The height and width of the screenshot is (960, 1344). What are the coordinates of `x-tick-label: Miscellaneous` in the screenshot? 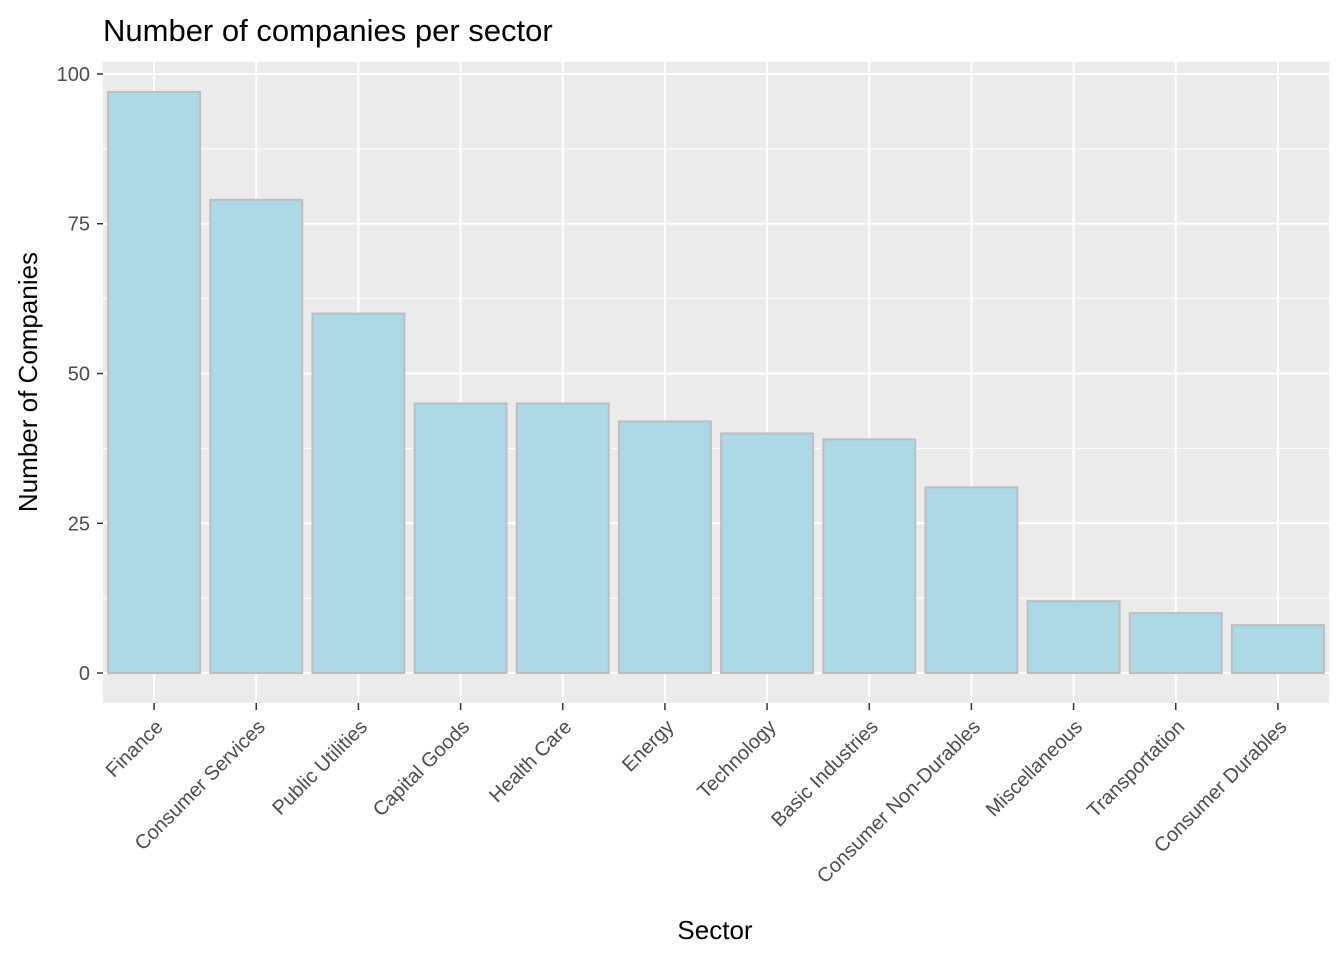 It's located at (1034, 768).